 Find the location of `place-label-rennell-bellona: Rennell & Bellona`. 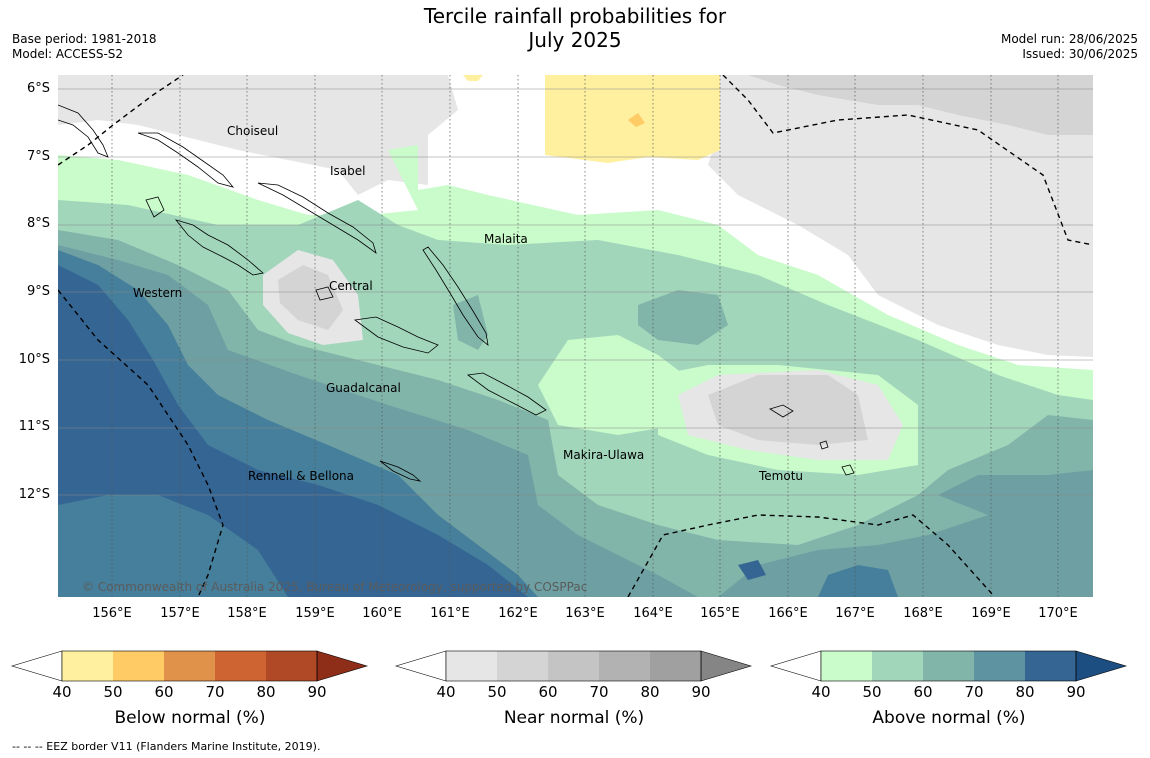

place-label-rennell-bellona: Rennell & Bellona is located at coordinates (301, 476).